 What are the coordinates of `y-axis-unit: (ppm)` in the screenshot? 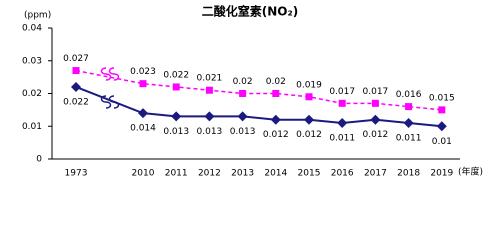 It's located at (37, 16).